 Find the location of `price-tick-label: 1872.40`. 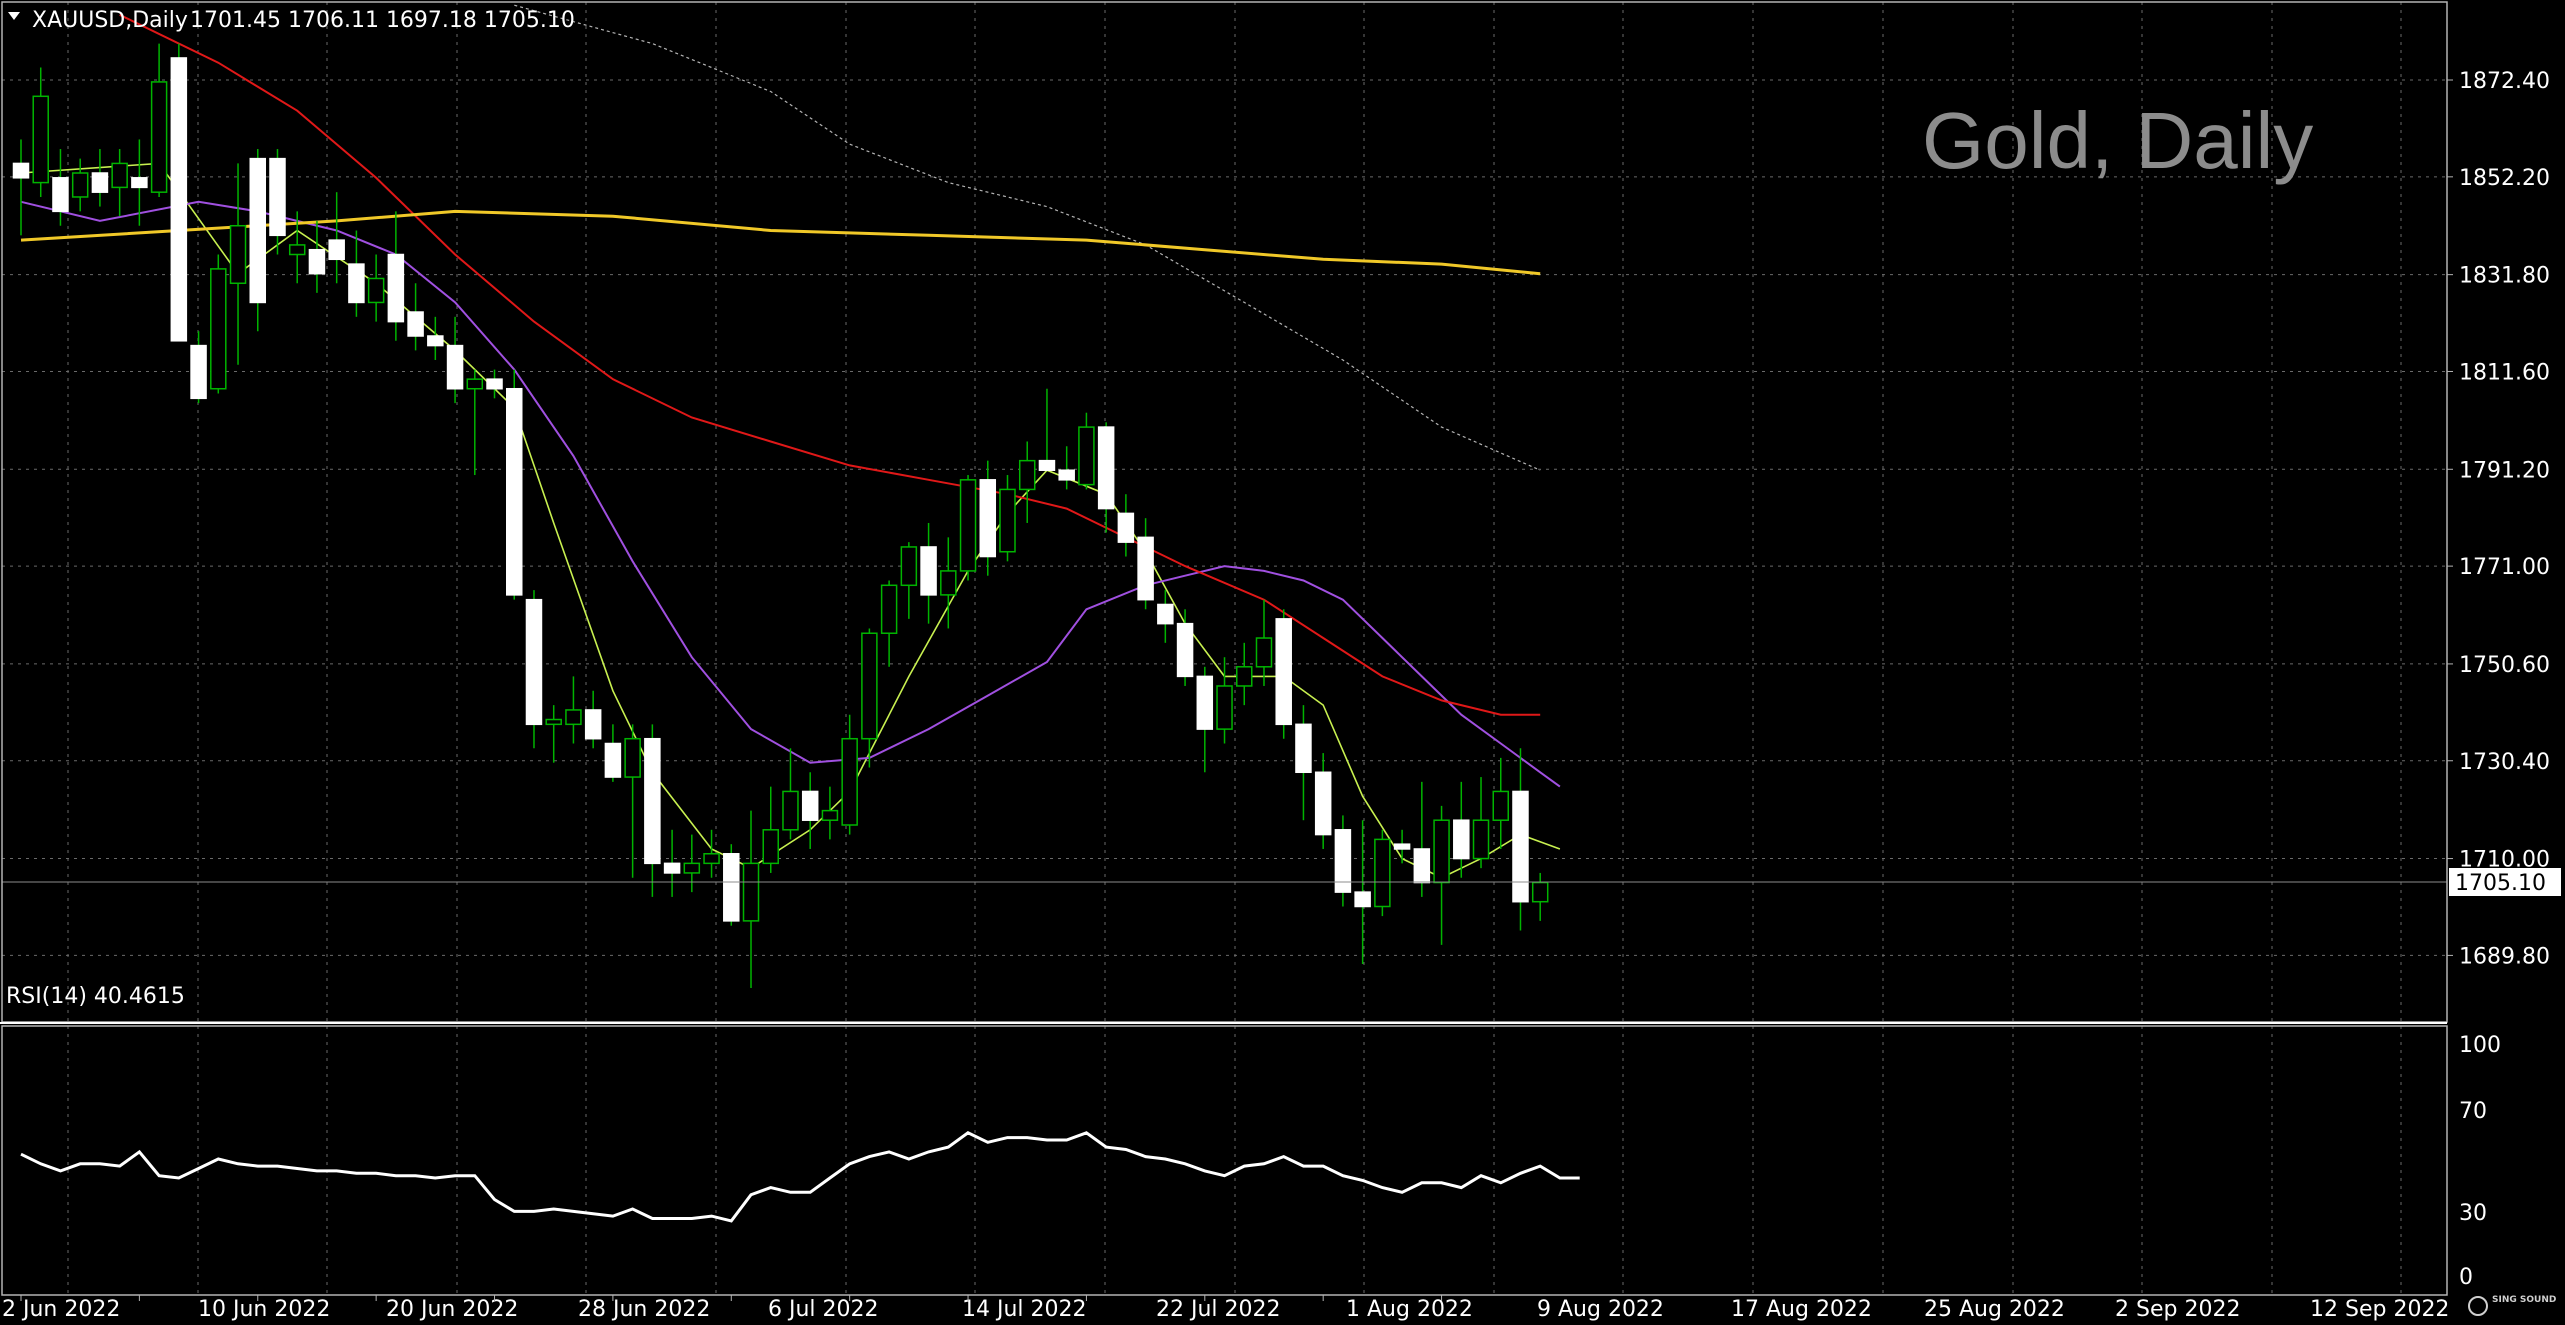

price-tick-label: 1872.40 is located at coordinates (2504, 81).